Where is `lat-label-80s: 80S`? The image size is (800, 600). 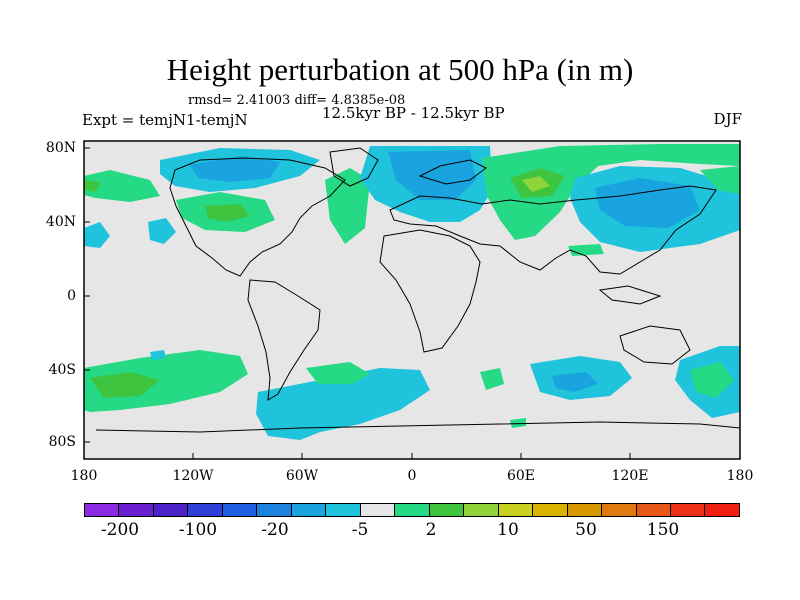 lat-label-80s: 80S is located at coordinates (62, 442).